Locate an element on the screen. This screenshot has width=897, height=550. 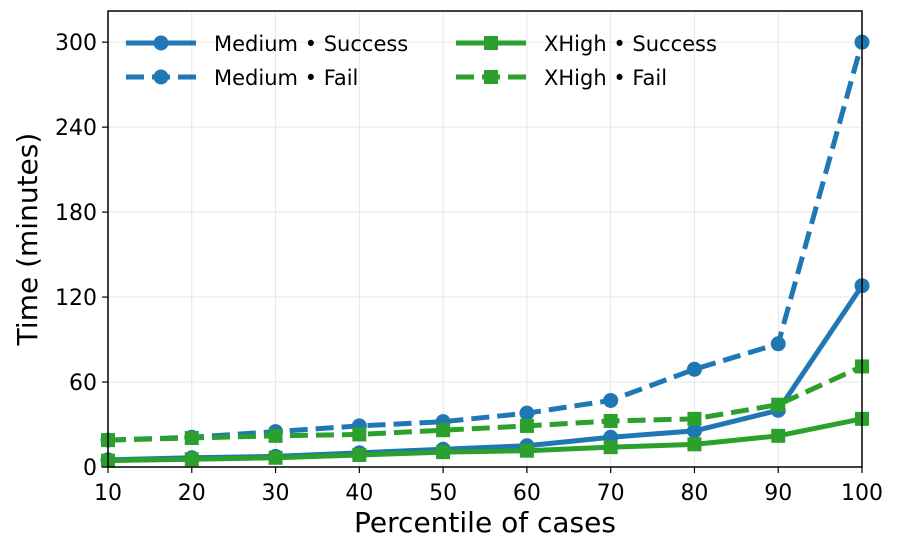
series-xhigh-fail is located at coordinates (485, 403).